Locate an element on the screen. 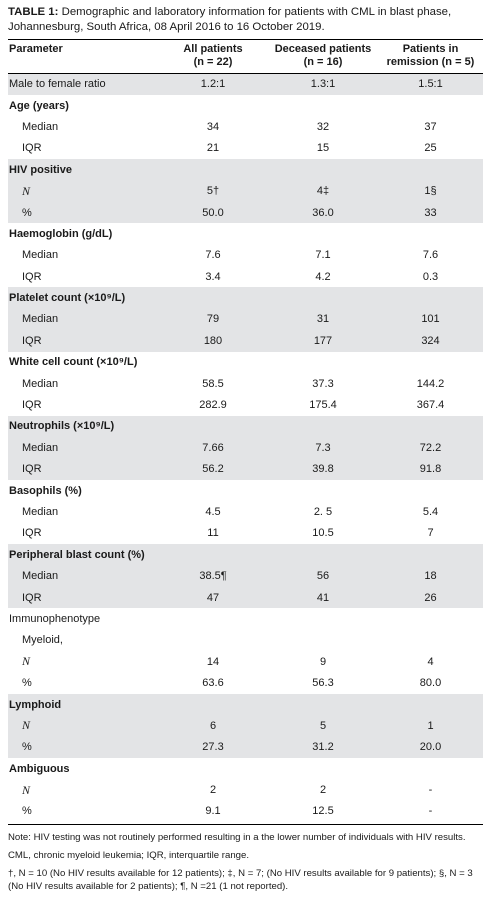 The width and height of the screenshot is (491, 919). cell-deceased-patients: 31 is located at coordinates (323, 319).